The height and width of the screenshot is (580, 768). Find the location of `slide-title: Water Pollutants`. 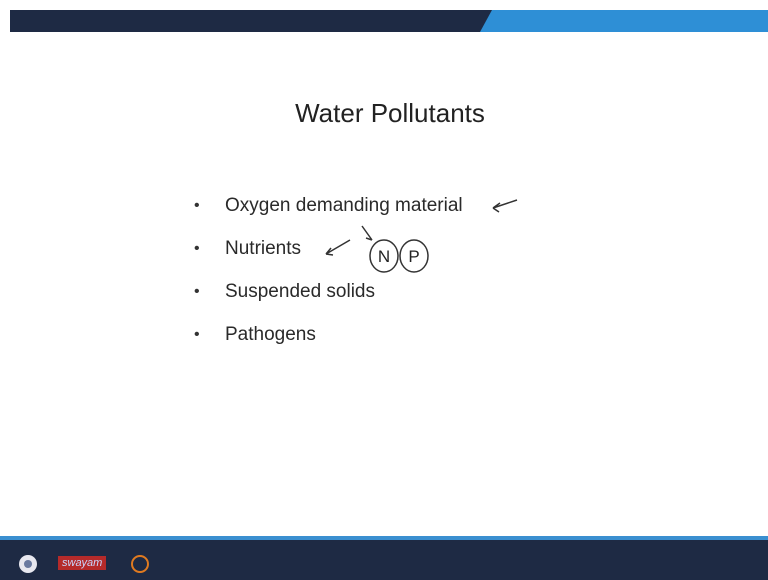

slide-title: Water Pollutants is located at coordinates (390, 113).